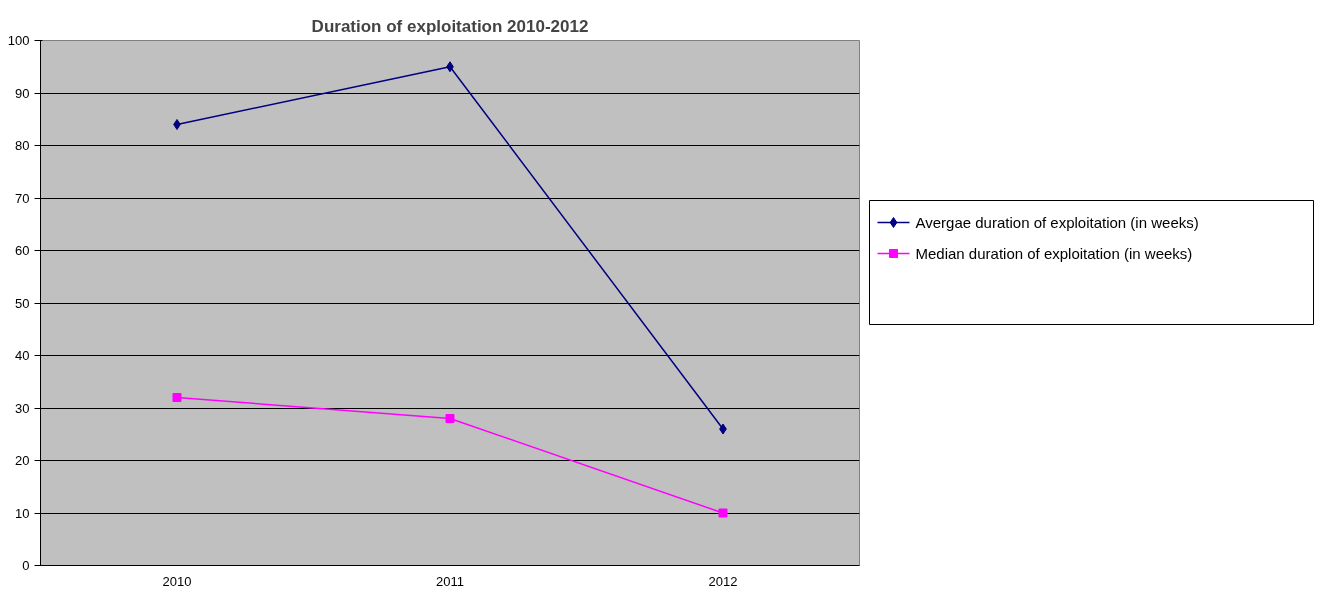 The image size is (1339, 605). What do you see at coordinates (22, 145) in the screenshot?
I see `y-tick-label: 80` at bounding box center [22, 145].